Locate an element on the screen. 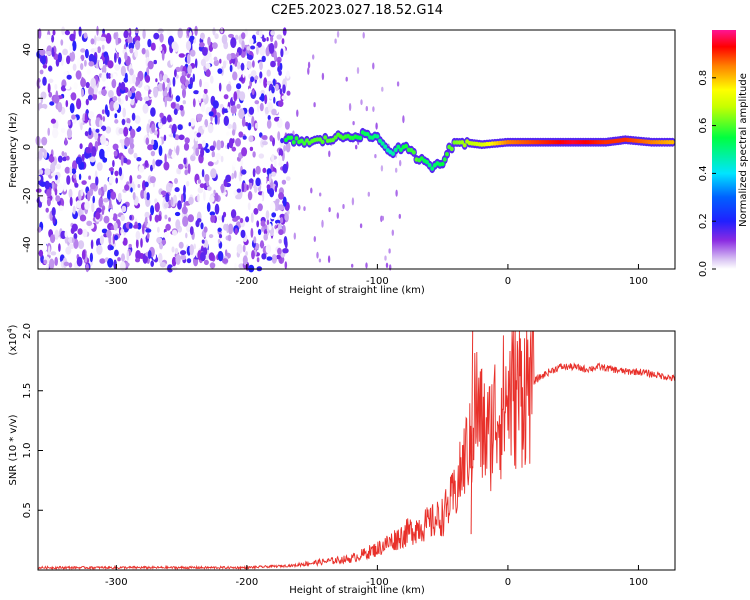 This screenshot has width=750, height=600. spec-y-tick-label: -40 is located at coordinates (27, 244).